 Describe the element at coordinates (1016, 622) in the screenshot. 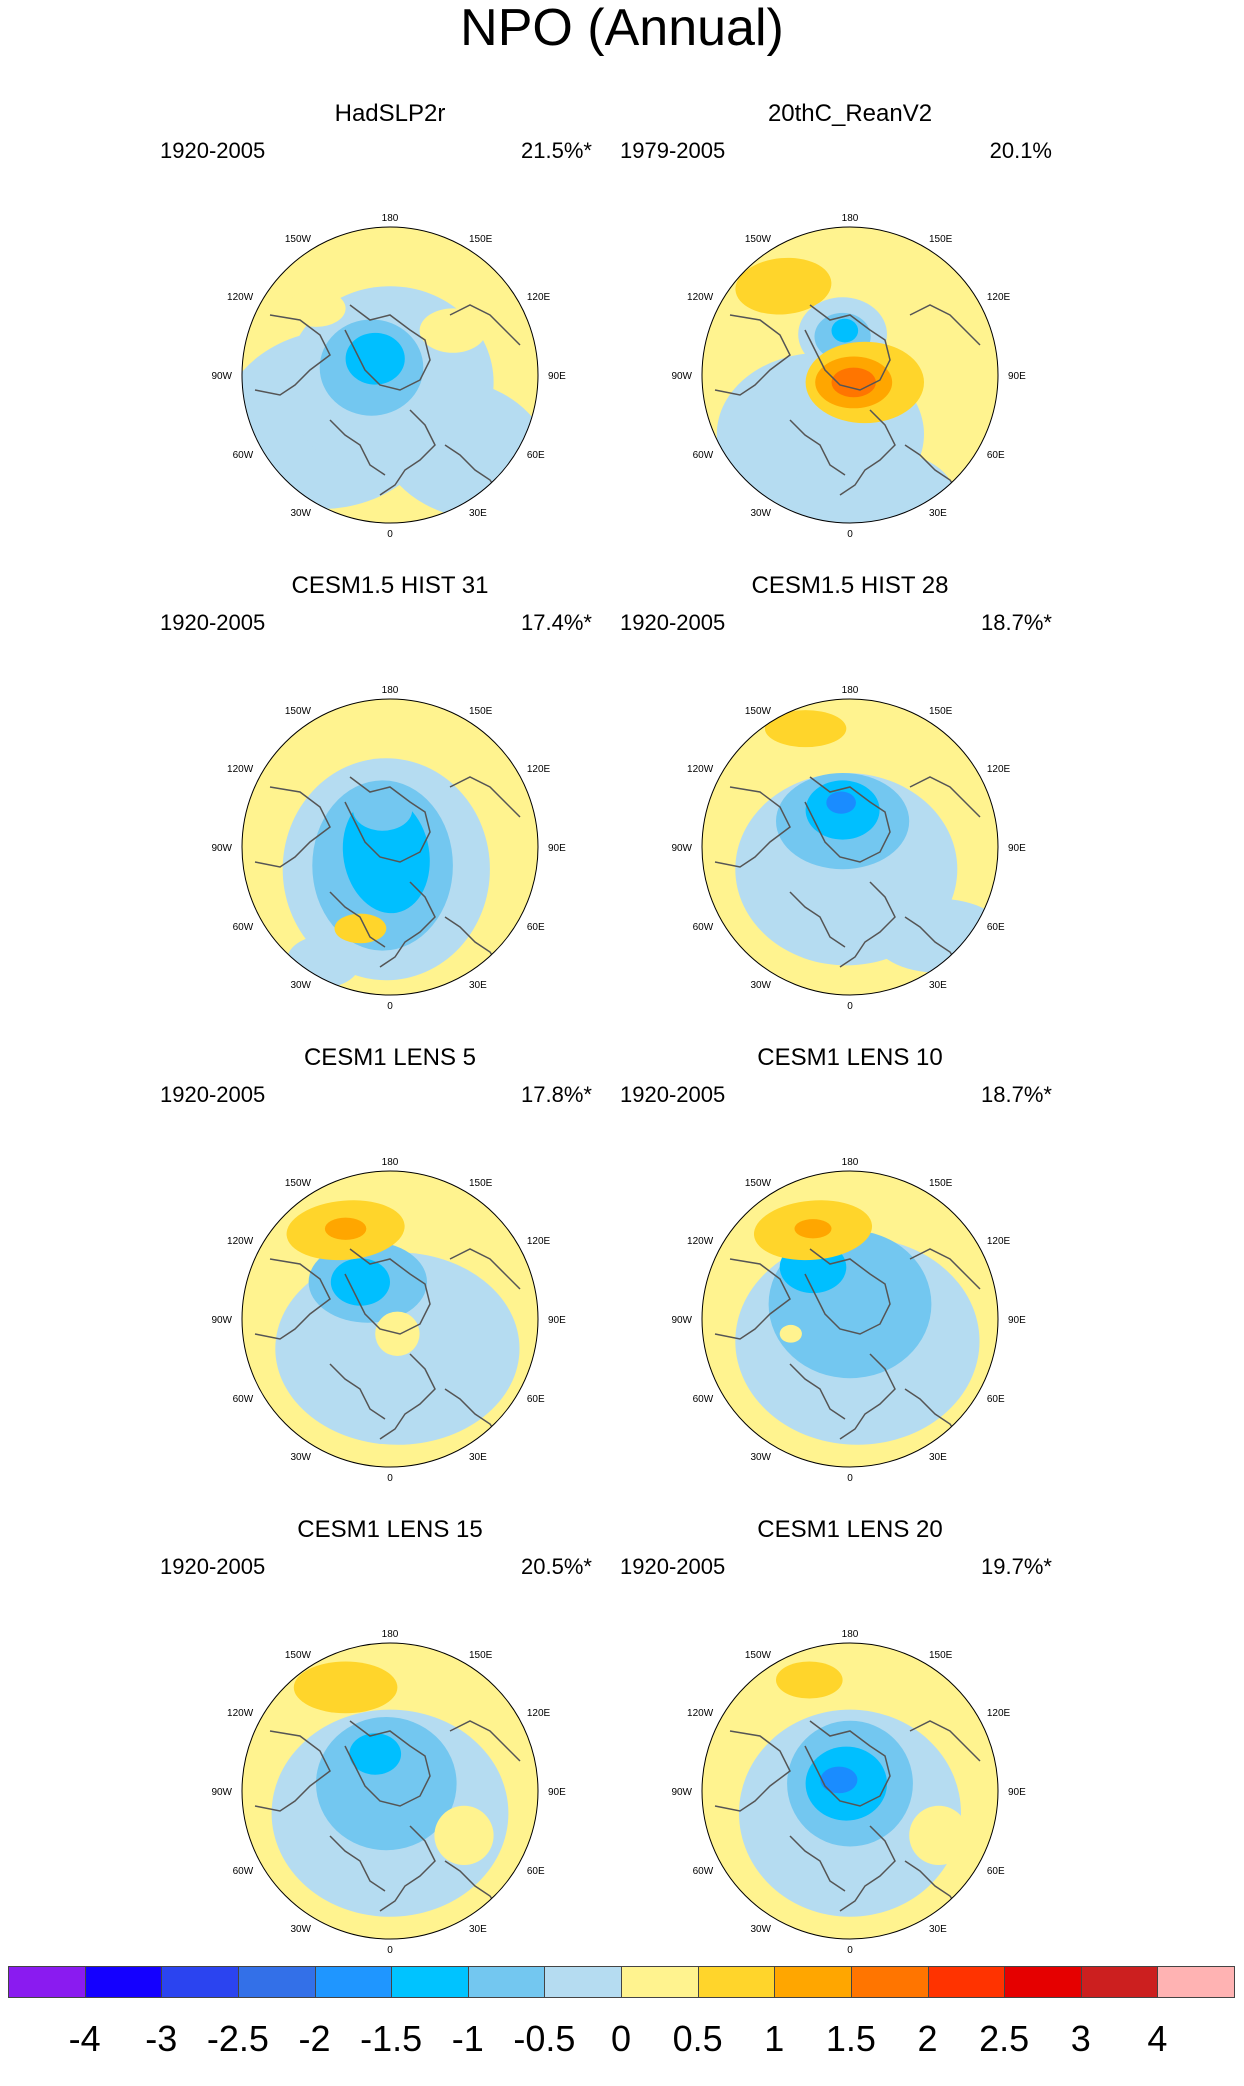

I see `panel-variance: 18.7%*` at that location.